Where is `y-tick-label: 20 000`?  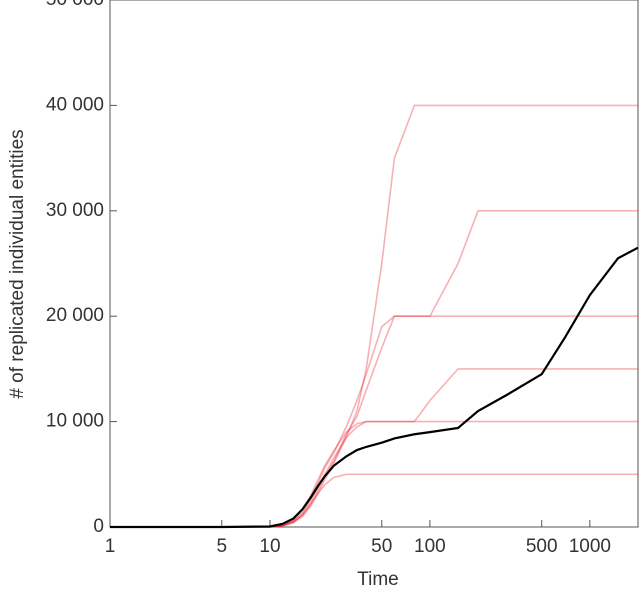
y-tick-label: 20 000 is located at coordinates (75, 315).